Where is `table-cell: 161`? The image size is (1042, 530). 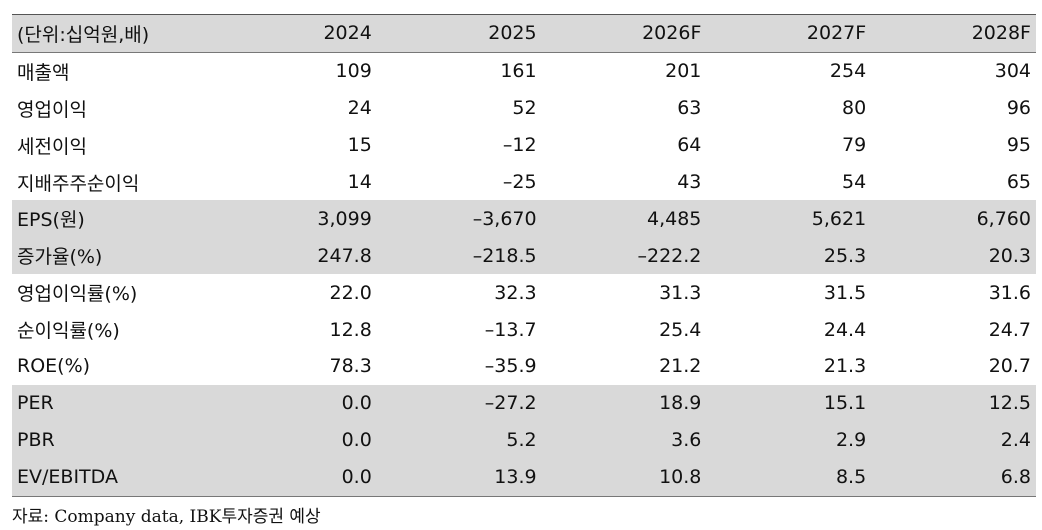 table-cell: 161 is located at coordinates (518, 71).